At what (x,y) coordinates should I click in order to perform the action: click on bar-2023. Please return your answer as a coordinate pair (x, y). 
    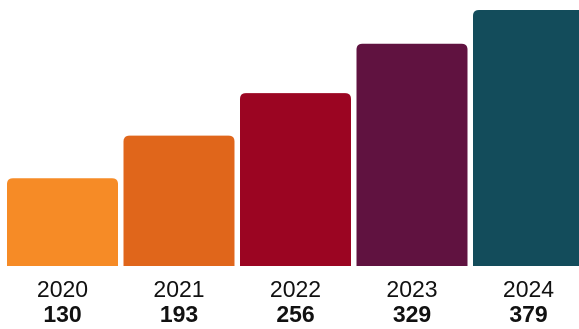
    Looking at the image, I should click on (412, 154).